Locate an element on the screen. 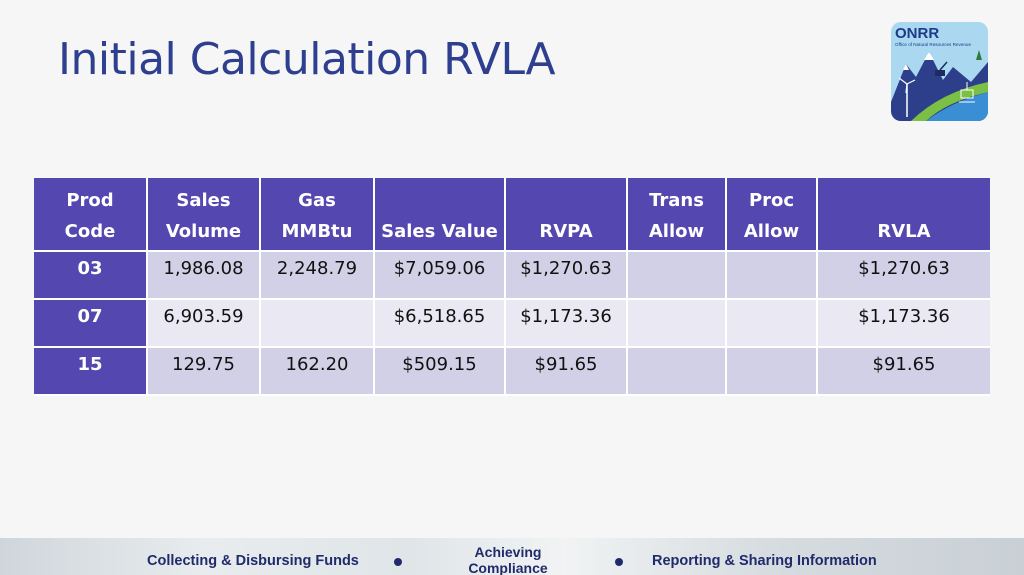 This screenshot has width=1024, height=575. onrr-logo: ONRR Office of Natural Resources Revenue is located at coordinates (939, 71).